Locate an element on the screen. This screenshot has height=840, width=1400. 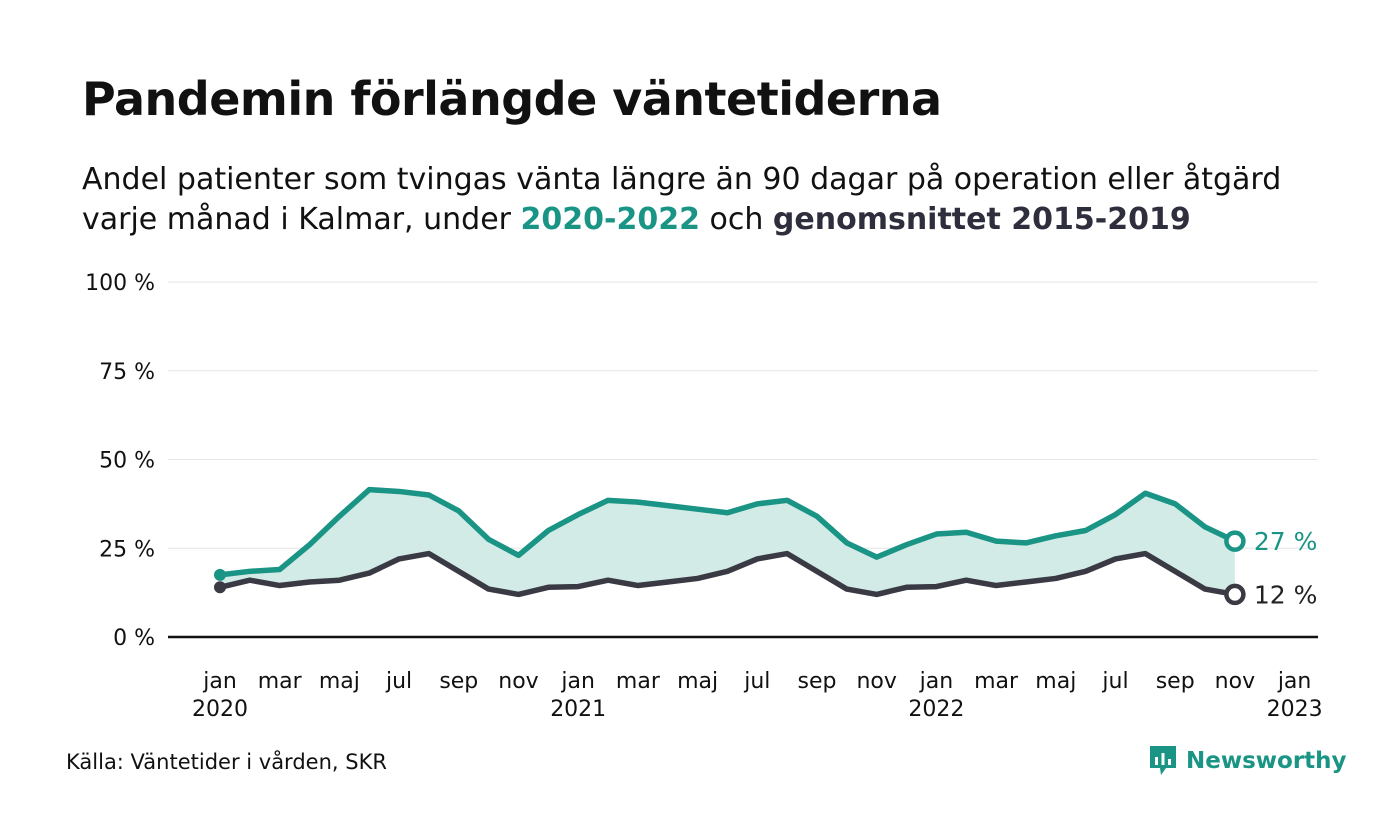
line-2020-2022 is located at coordinates (727, 532).